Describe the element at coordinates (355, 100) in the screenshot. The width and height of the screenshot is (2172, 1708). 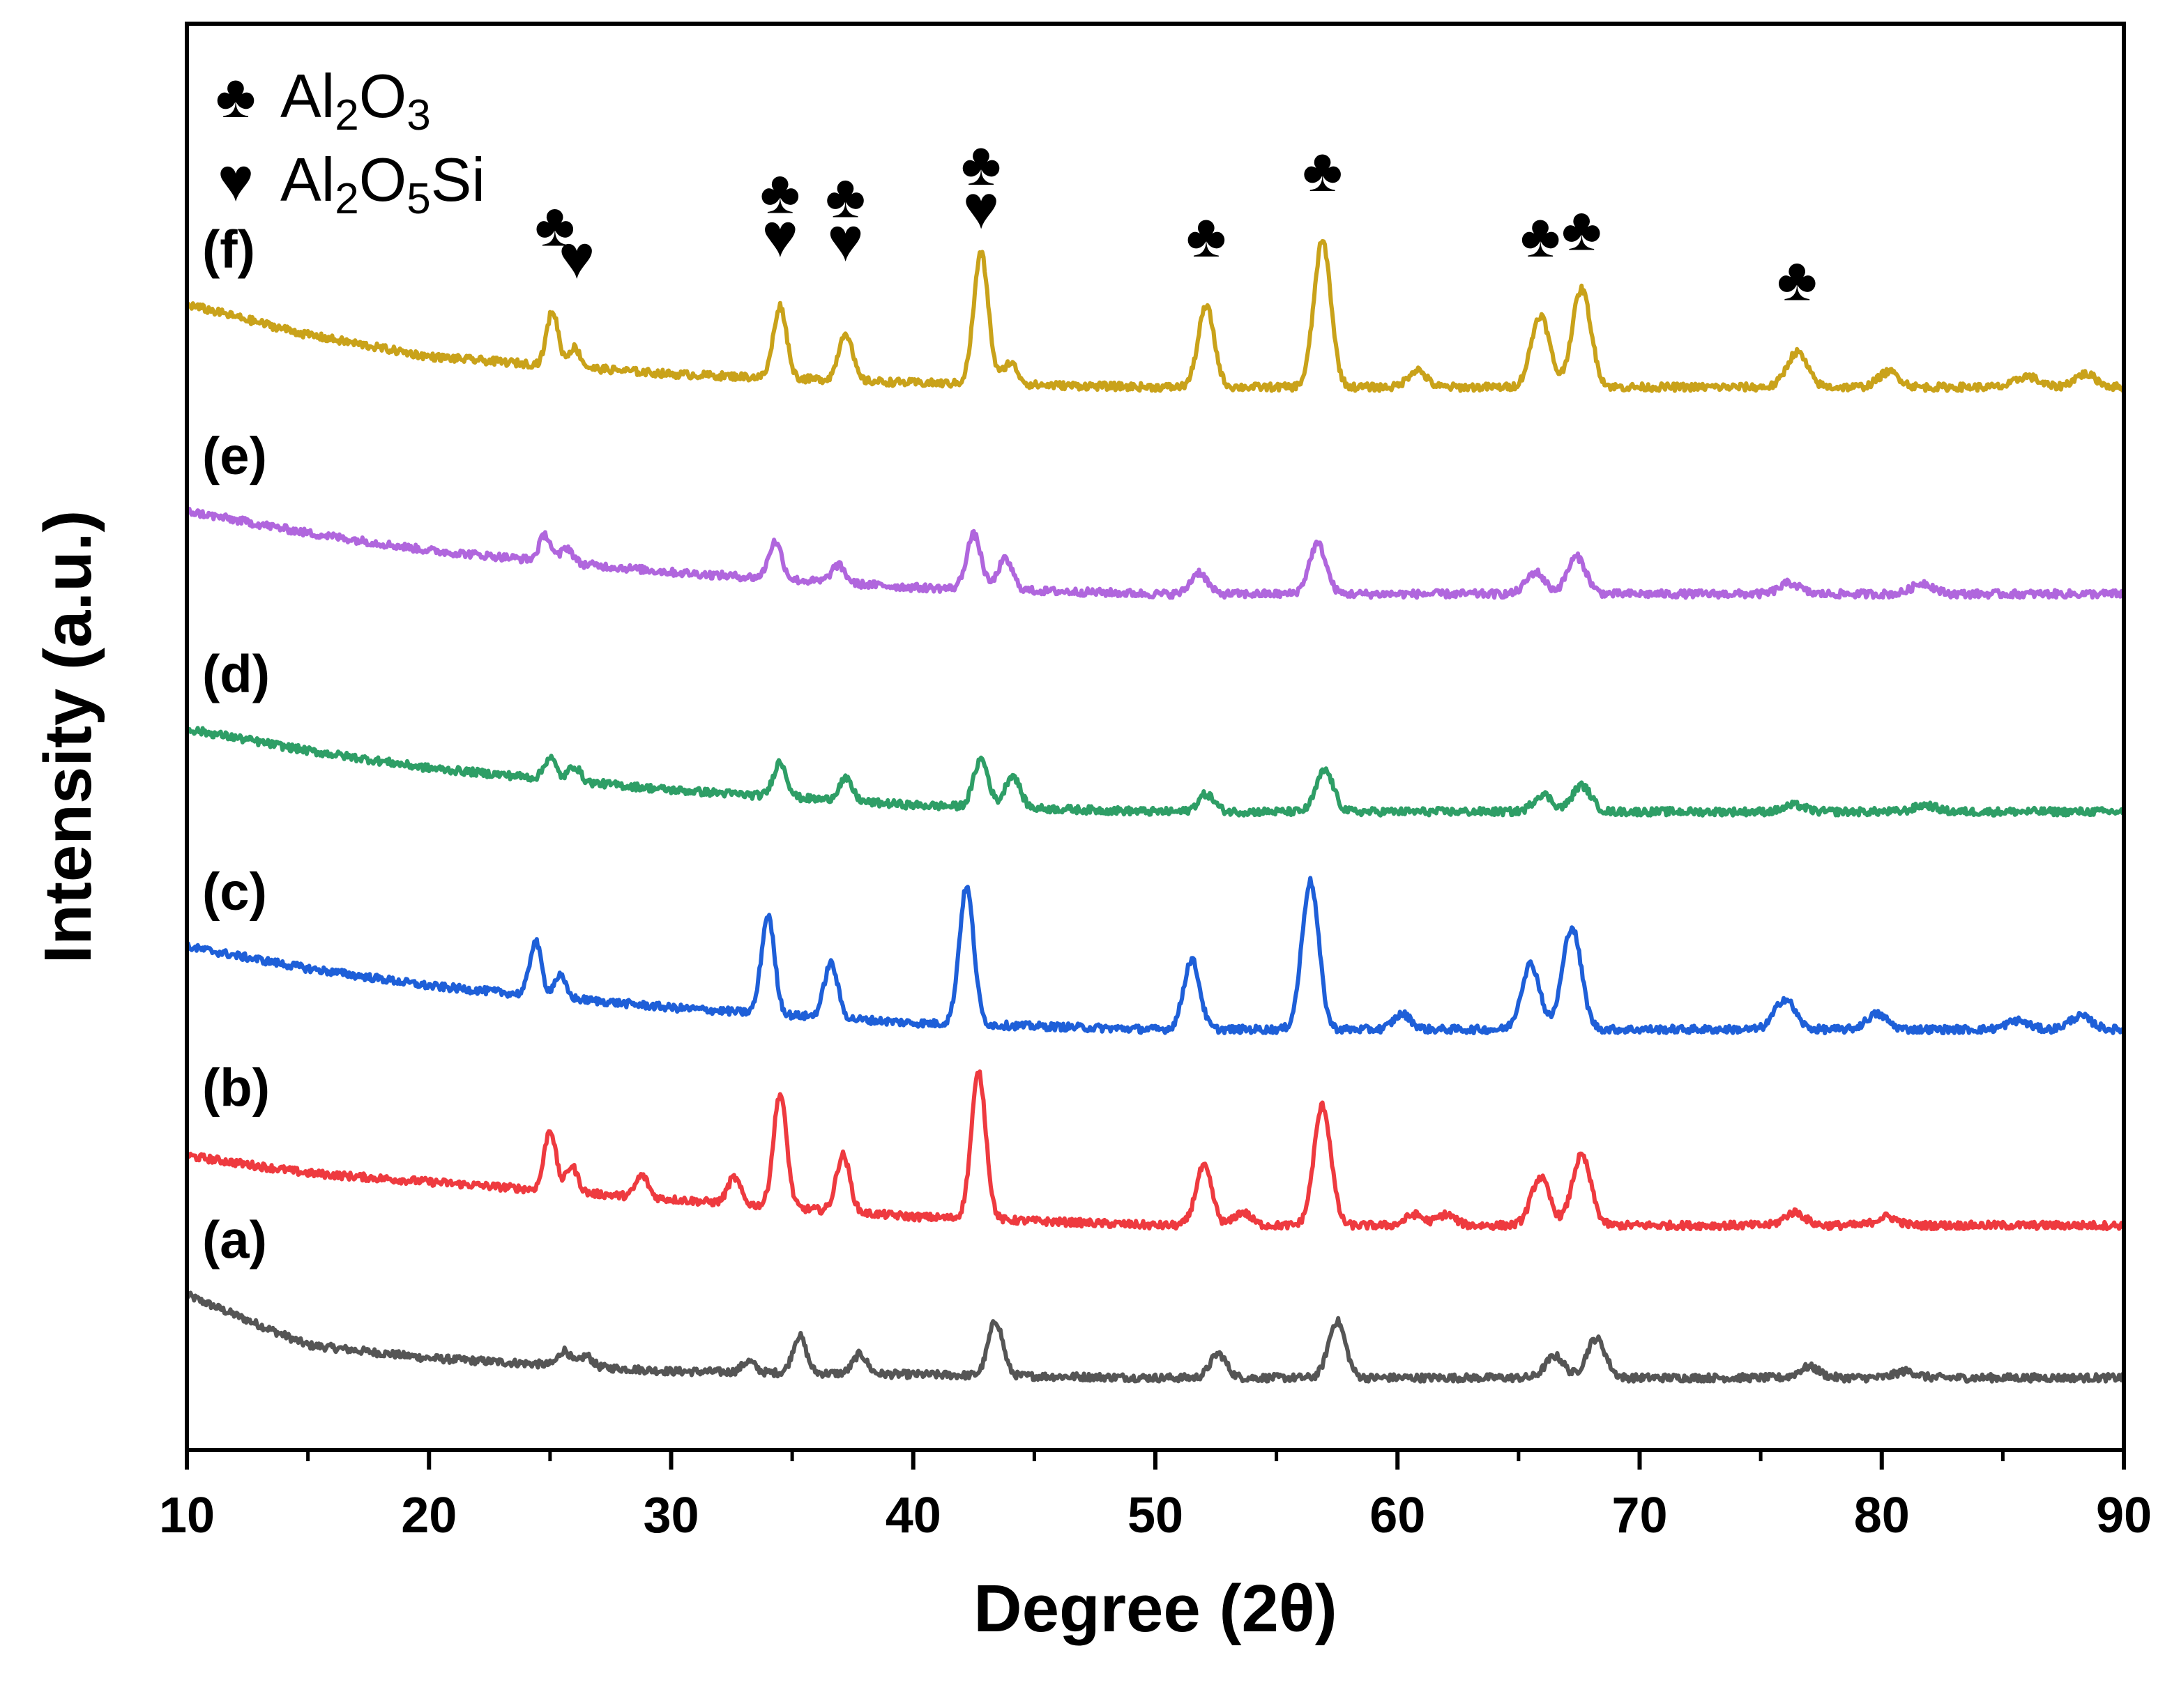
I see `legend-label-0: Al2O3` at that location.